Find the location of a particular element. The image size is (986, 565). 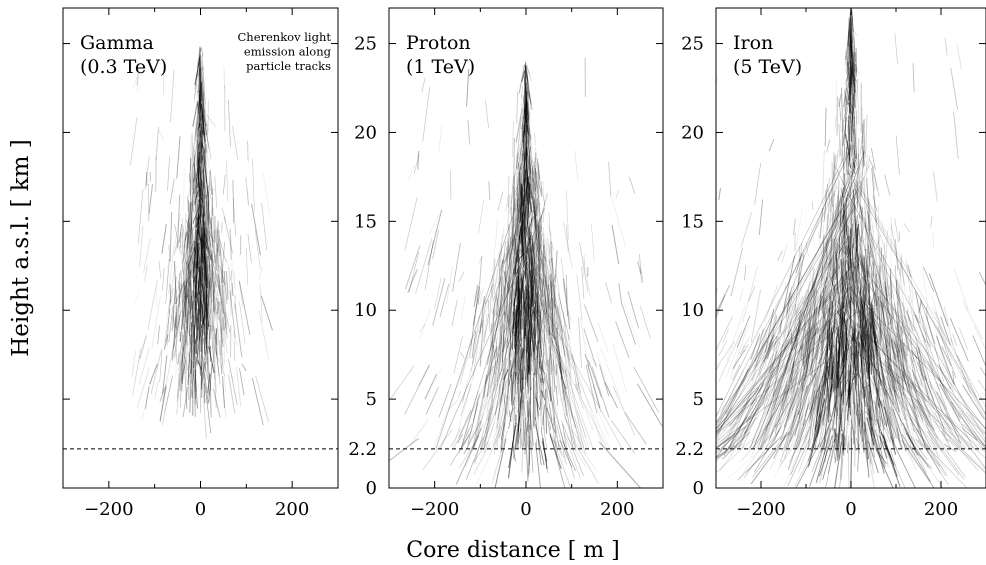

x-axis-label: Core distance [ m ] is located at coordinates (513, 550).